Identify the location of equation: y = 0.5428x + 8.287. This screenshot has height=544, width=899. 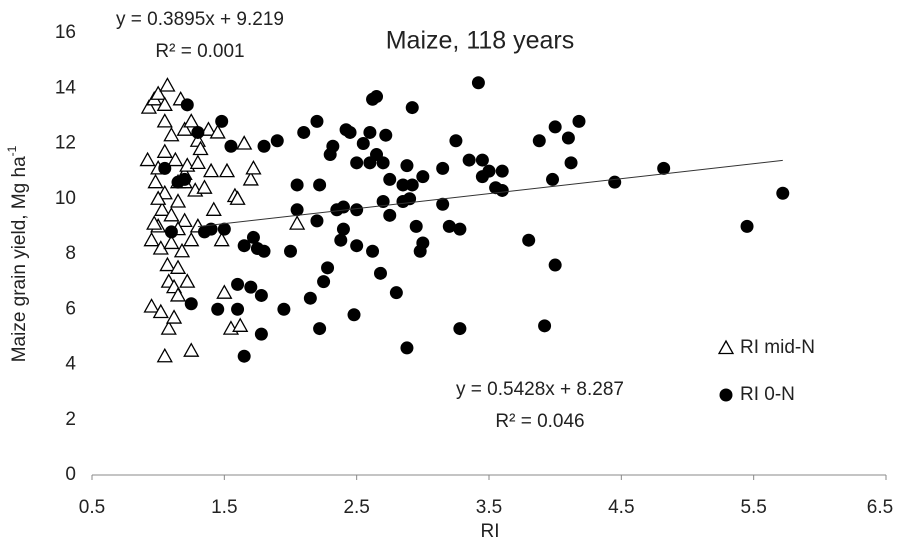
(540, 389).